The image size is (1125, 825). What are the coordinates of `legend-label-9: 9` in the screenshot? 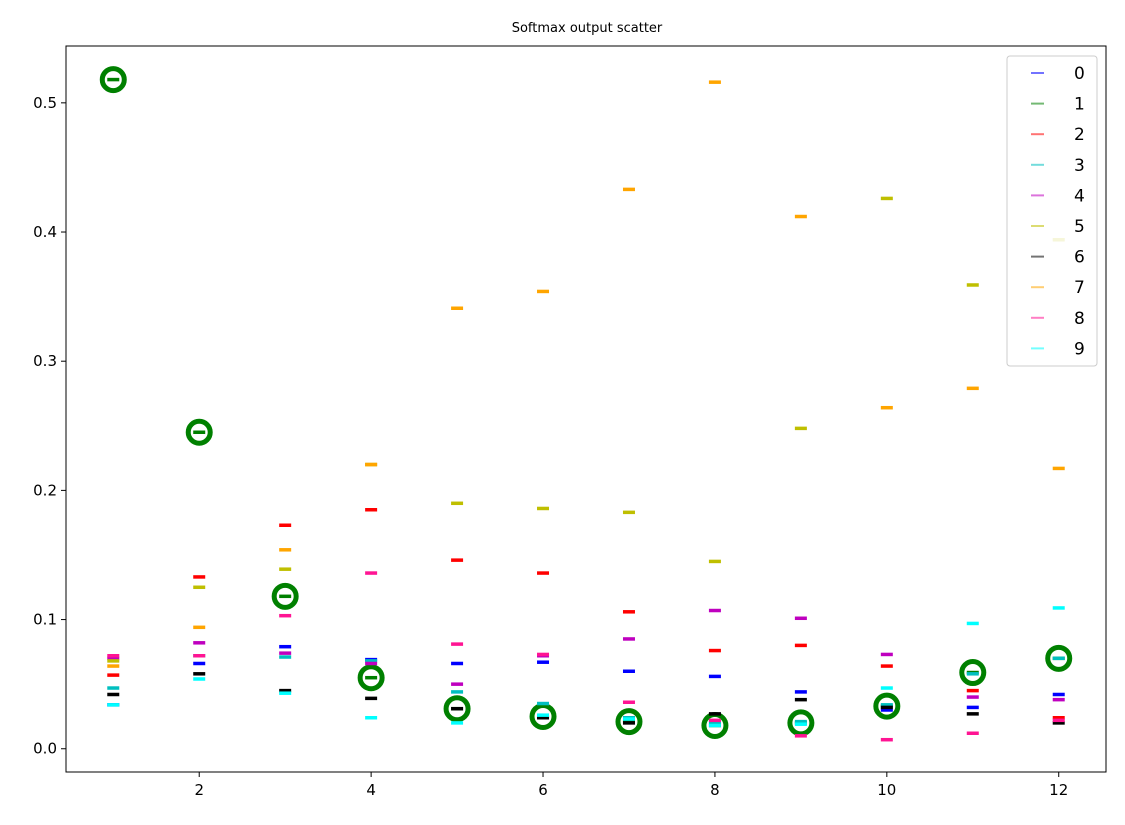 It's located at (1079, 349).